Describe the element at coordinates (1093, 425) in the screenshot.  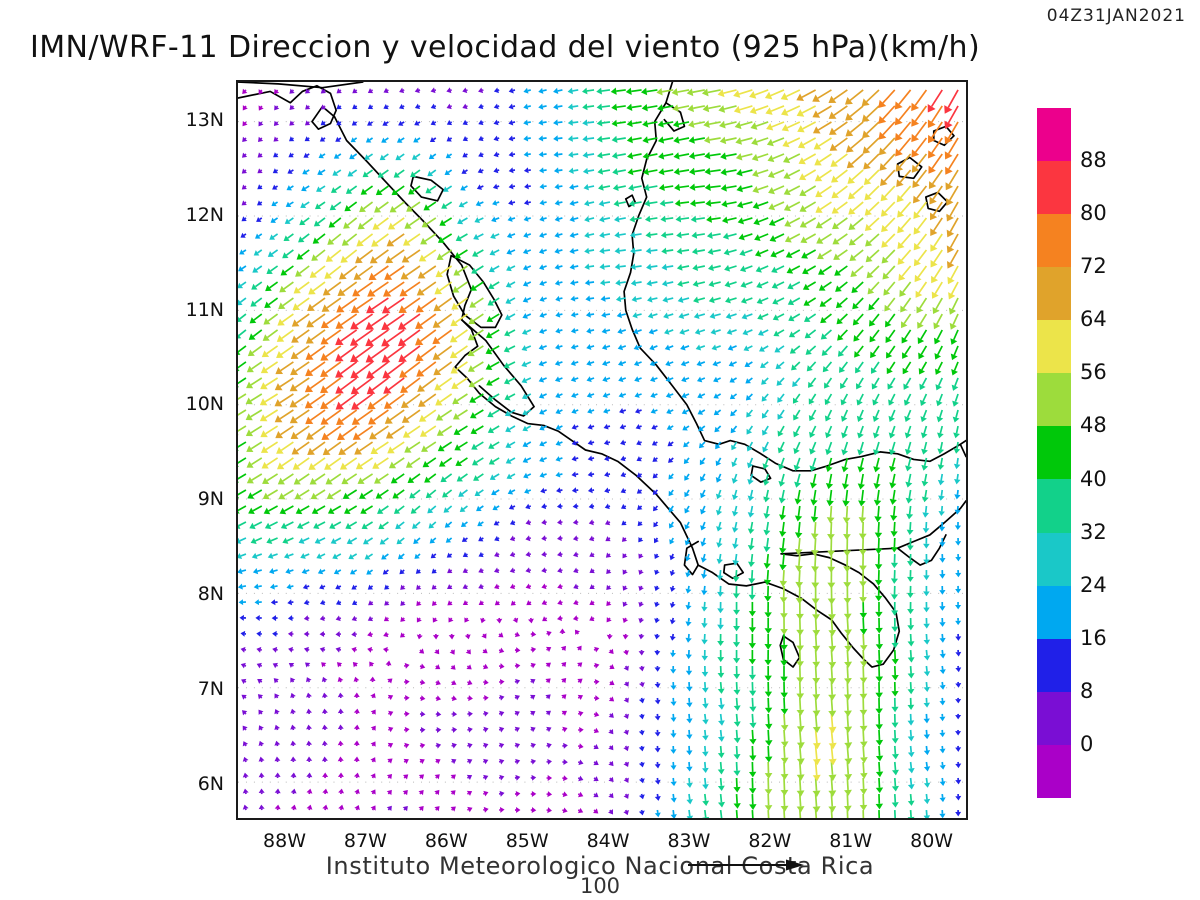
I see `colorbar-tick-label: 48` at that location.